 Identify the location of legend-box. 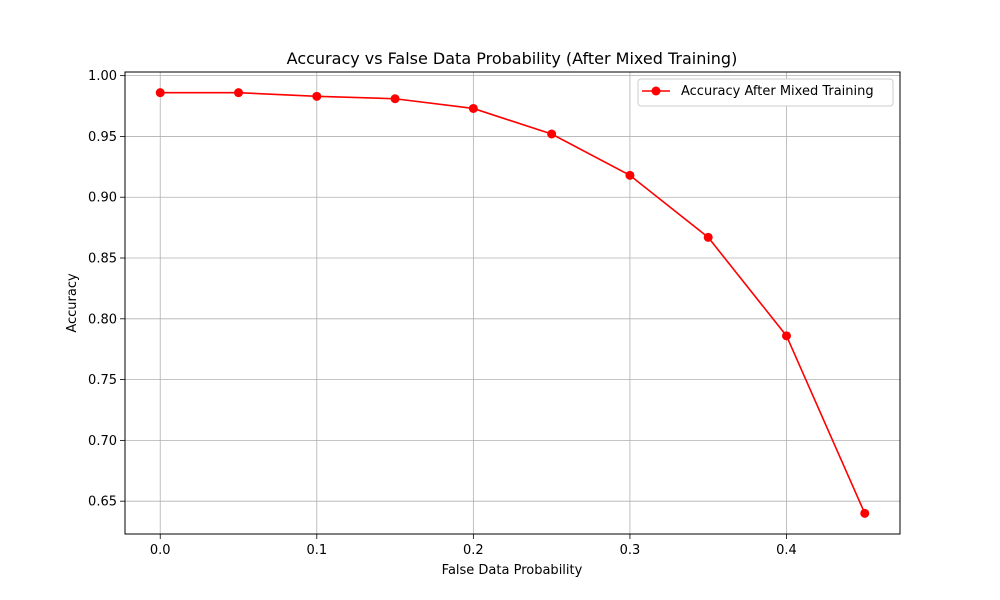
(765, 92).